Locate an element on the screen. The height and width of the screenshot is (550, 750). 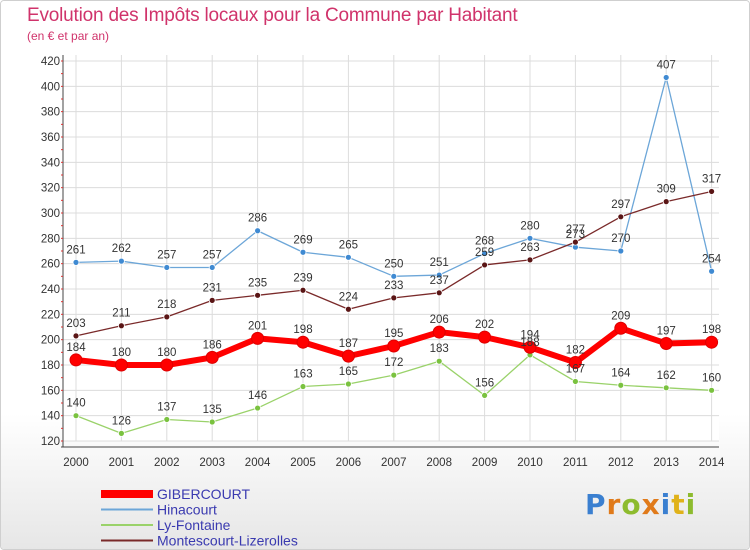
data-label: 203 is located at coordinates (75, 324).